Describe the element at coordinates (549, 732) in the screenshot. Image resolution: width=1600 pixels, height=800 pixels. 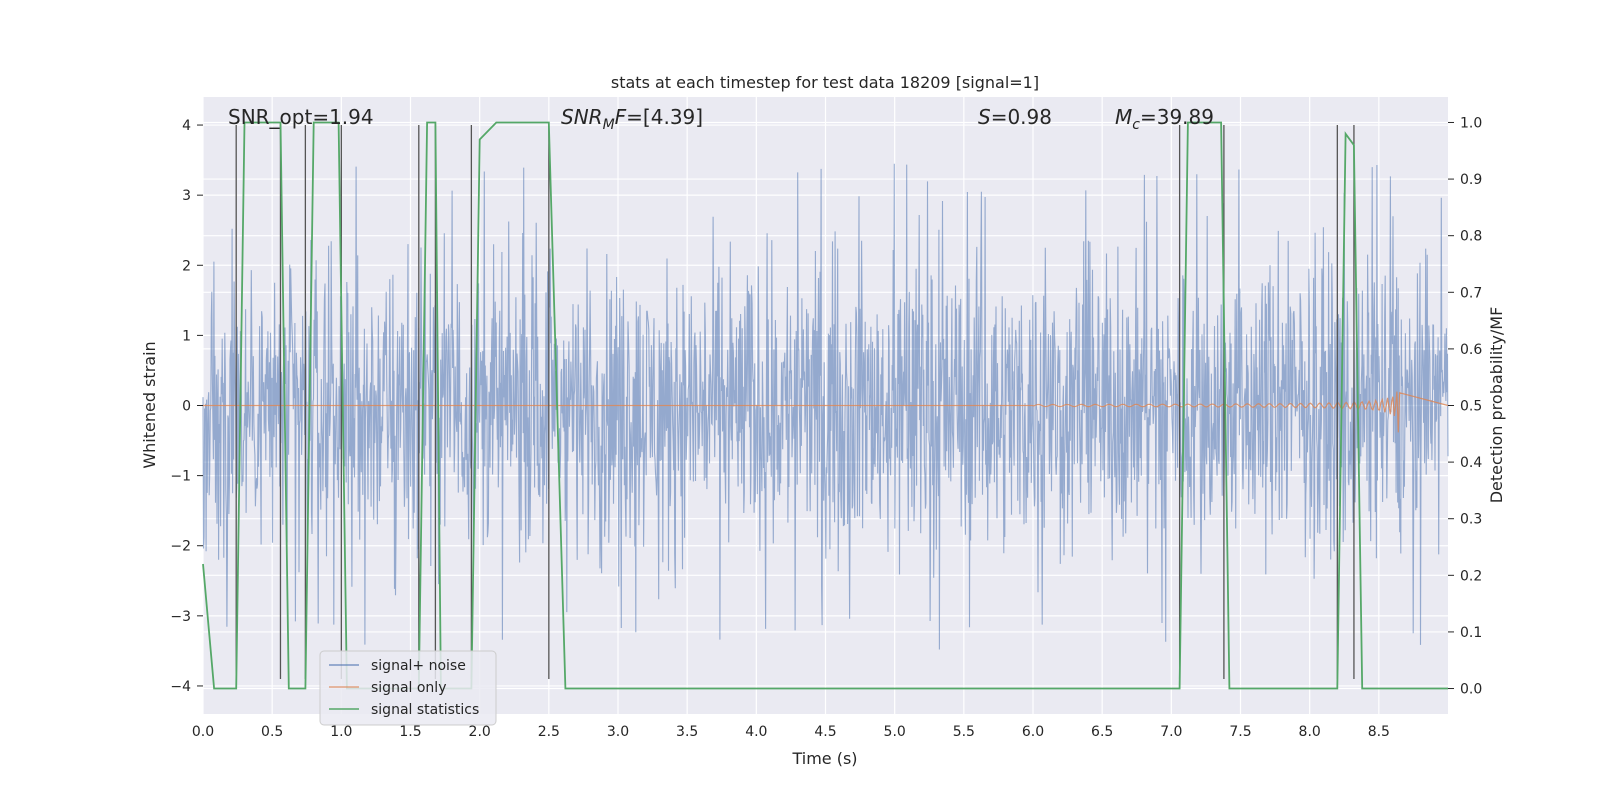
I see `x-tick-label: 2.5` at that location.